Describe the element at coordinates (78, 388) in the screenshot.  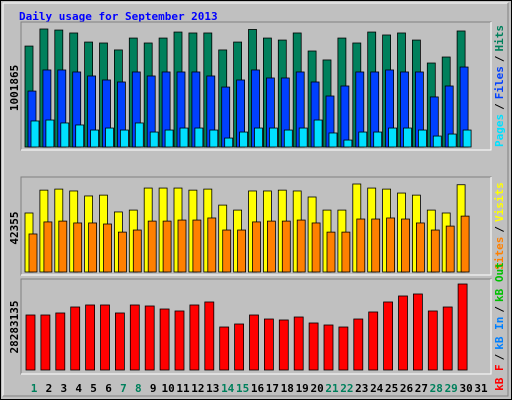
I see `x-tick-label: 4` at that location.